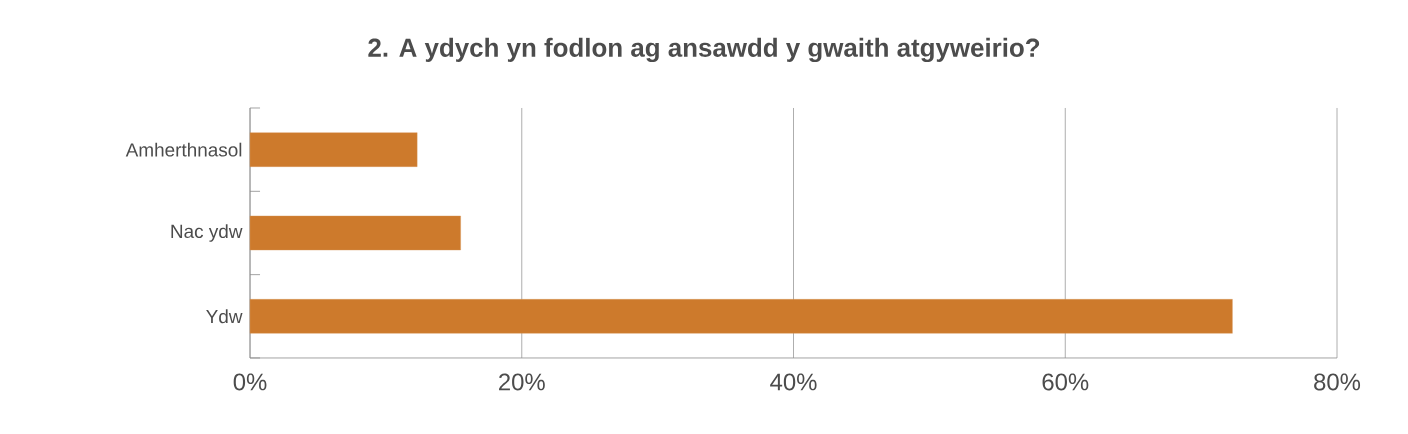  What do you see at coordinates (522, 382) in the screenshot?
I see `x-tick-label: 20%` at bounding box center [522, 382].